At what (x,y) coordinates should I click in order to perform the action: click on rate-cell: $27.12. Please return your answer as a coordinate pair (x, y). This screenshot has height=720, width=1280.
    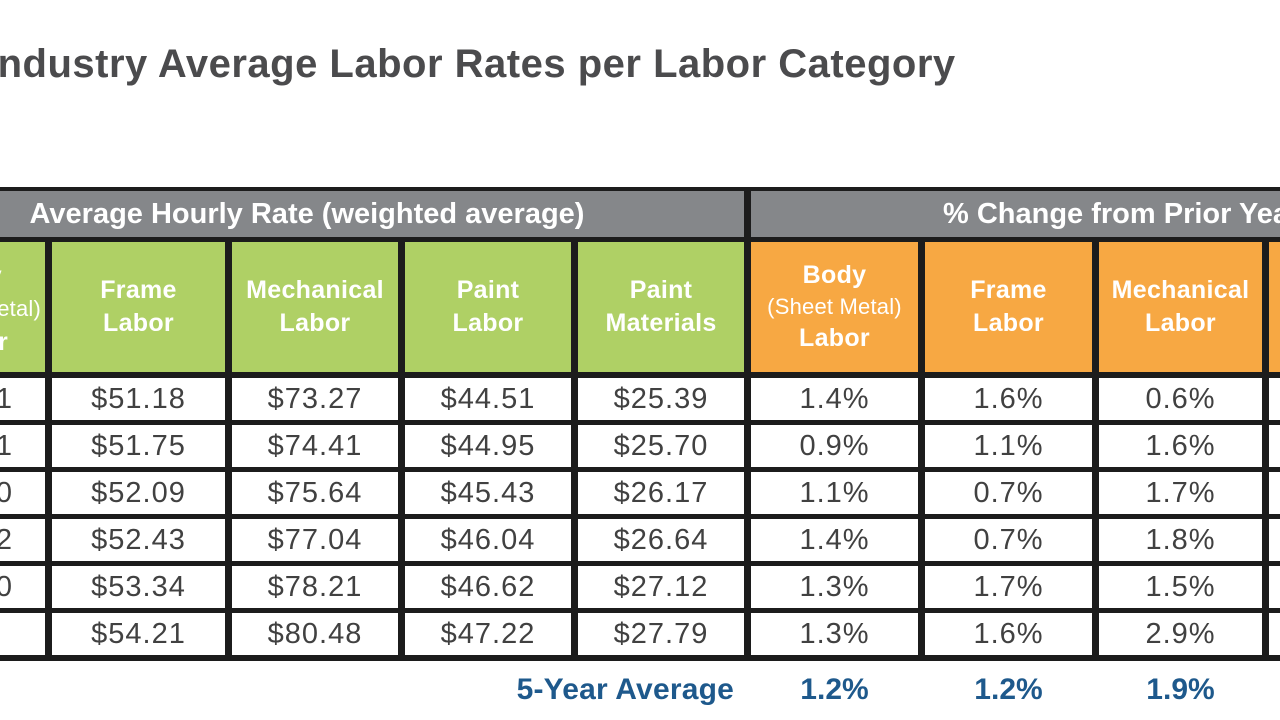
    Looking at the image, I should click on (661, 587).